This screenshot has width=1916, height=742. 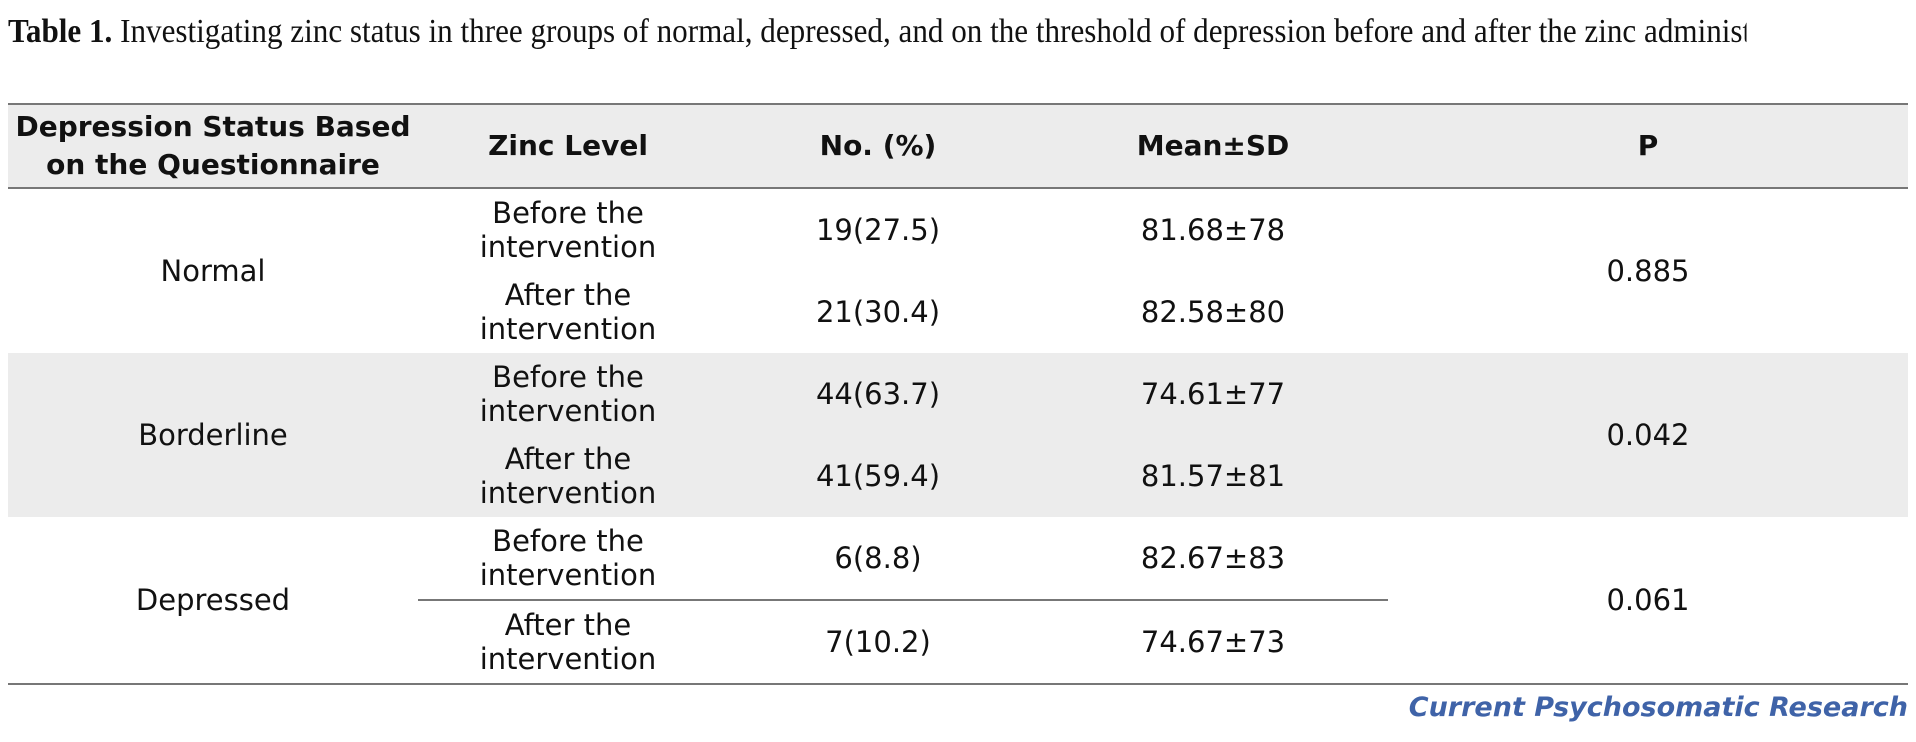 What do you see at coordinates (213, 271) in the screenshot?
I see `group-status-normal: Normal` at bounding box center [213, 271].